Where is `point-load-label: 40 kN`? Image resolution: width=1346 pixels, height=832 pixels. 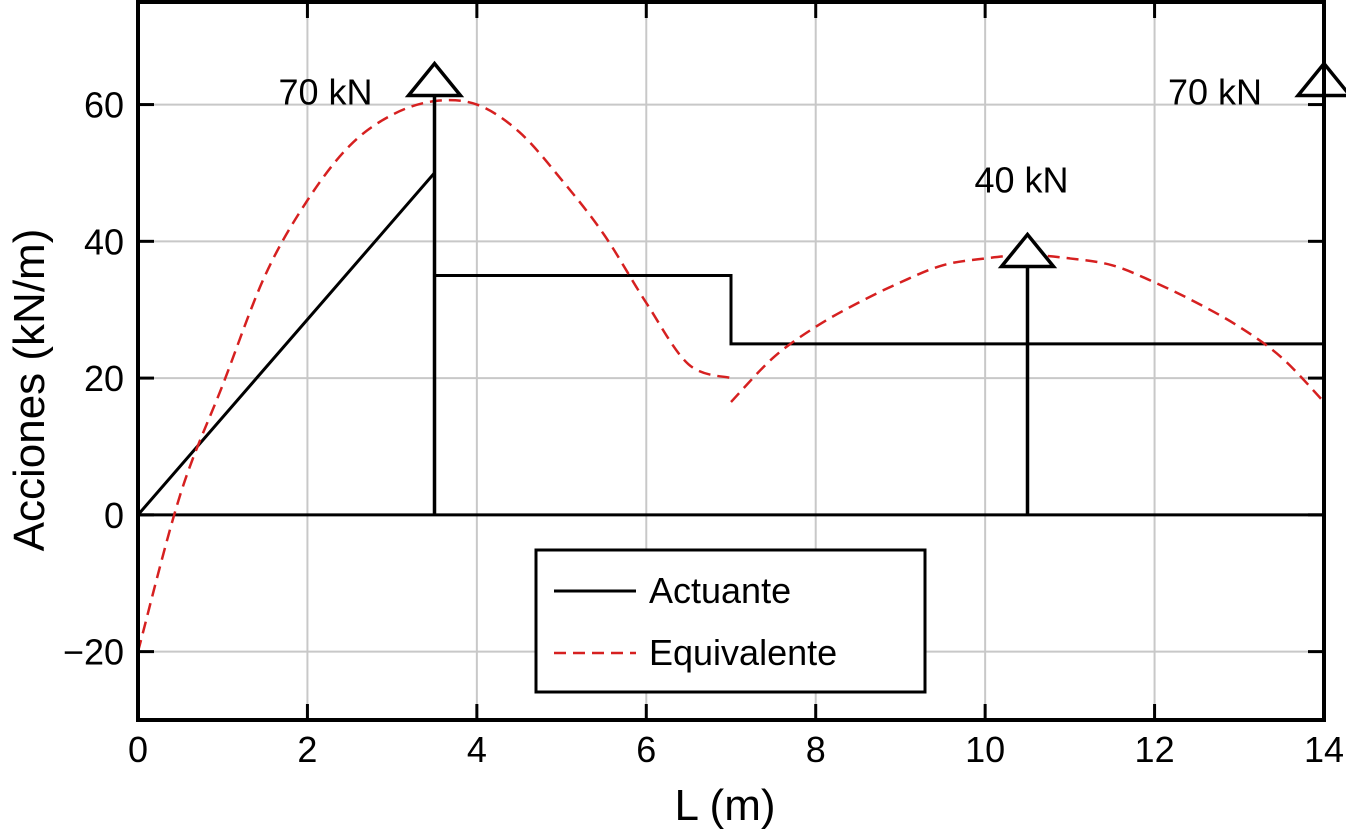
point-load-label: 40 kN is located at coordinates (1021, 179).